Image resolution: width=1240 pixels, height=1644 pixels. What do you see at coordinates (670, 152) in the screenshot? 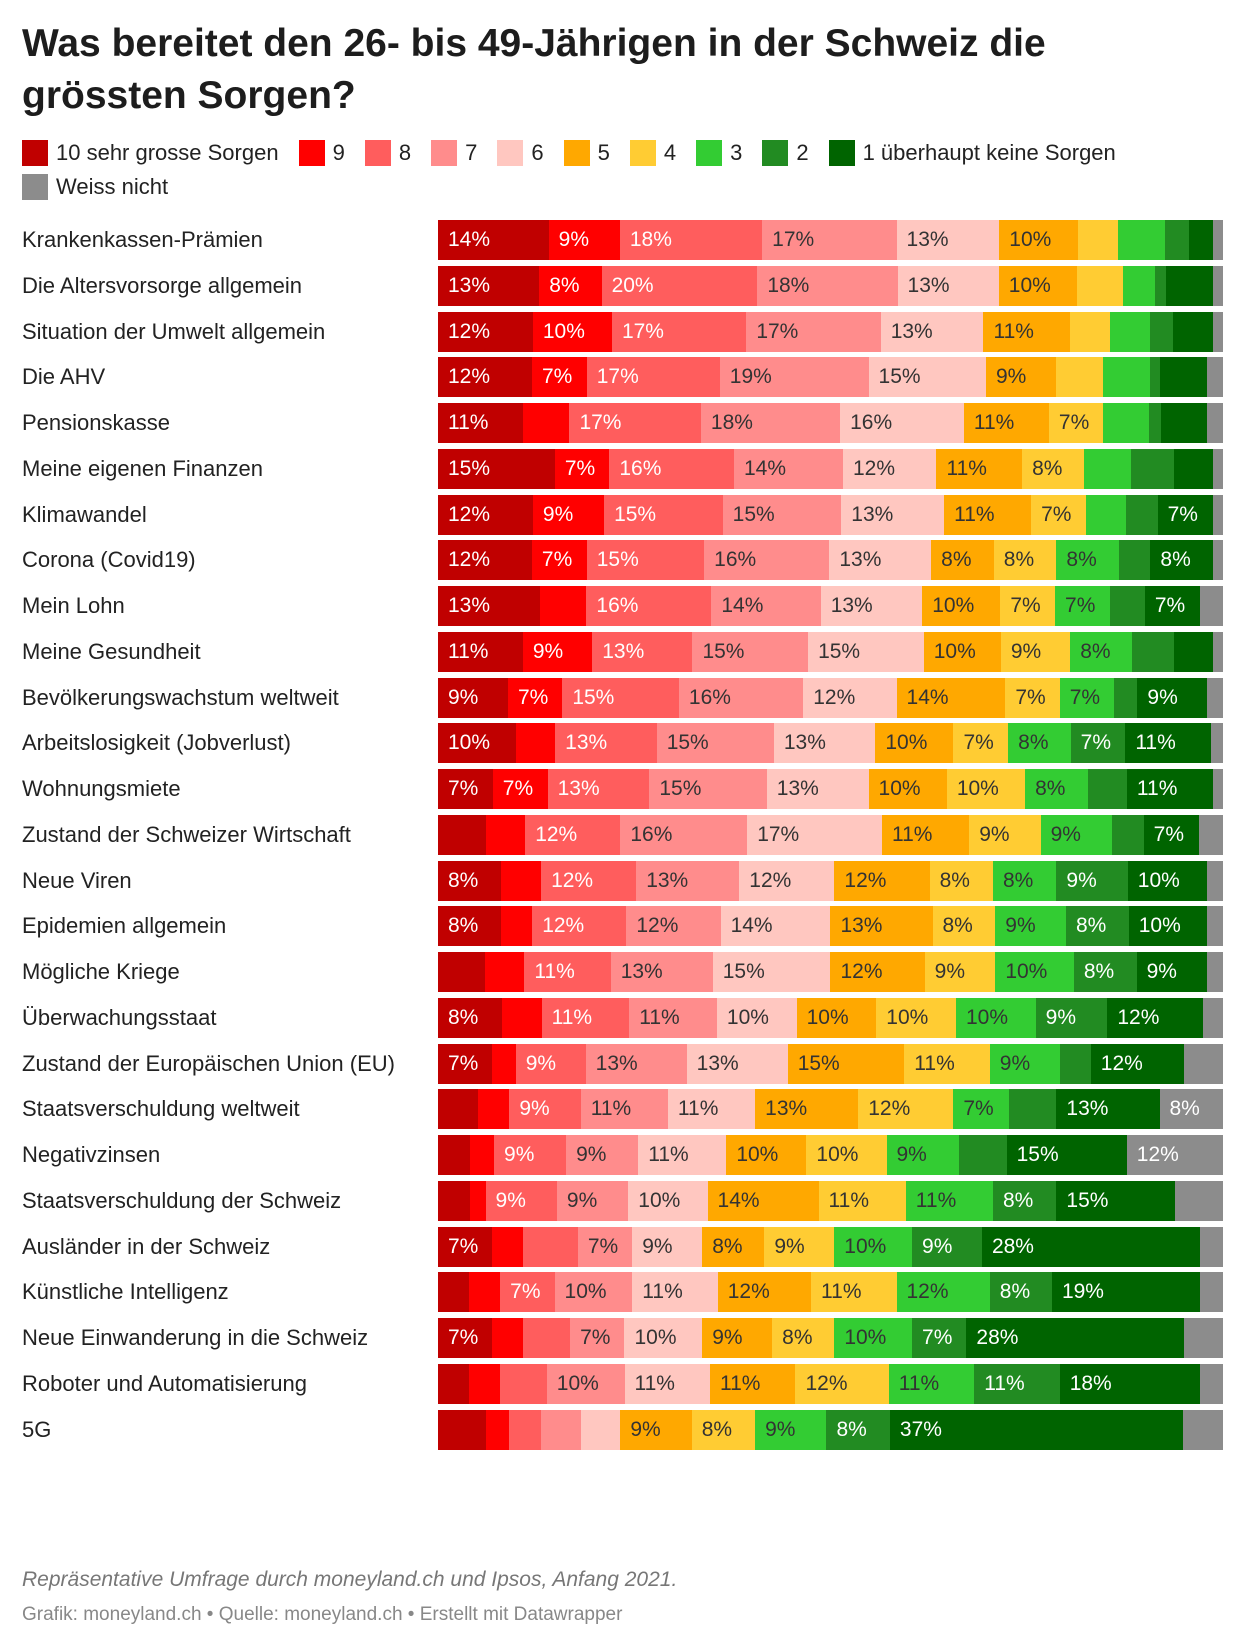
I see `legend-label: 4` at bounding box center [670, 152].